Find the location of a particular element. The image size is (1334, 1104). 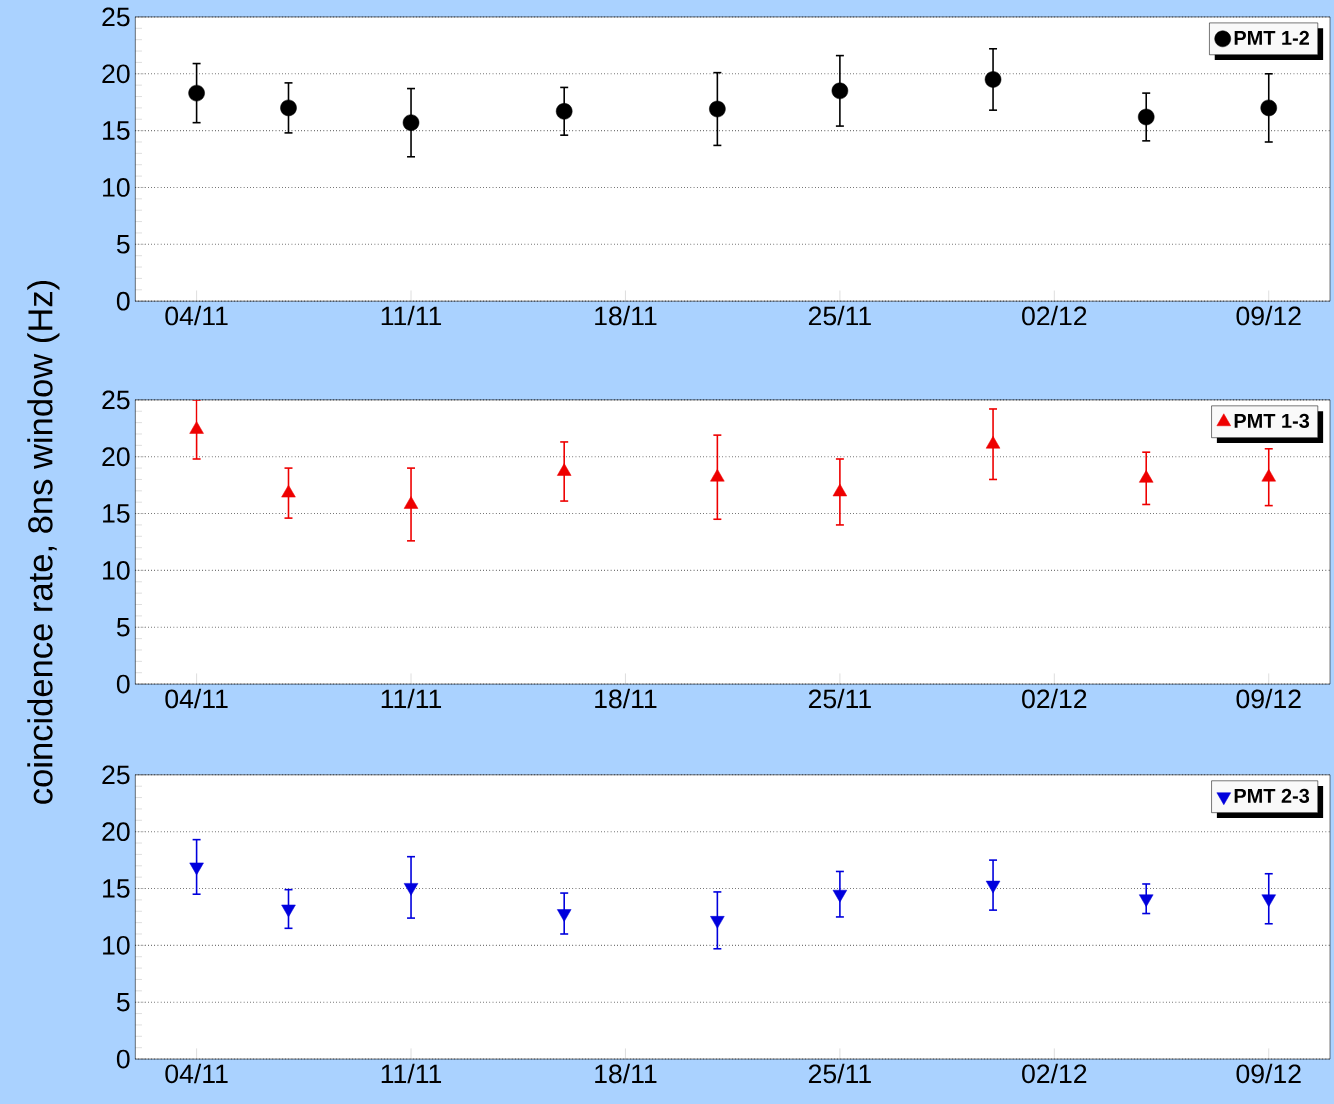

legend-label: PMT 1-2 is located at coordinates (1271, 37).